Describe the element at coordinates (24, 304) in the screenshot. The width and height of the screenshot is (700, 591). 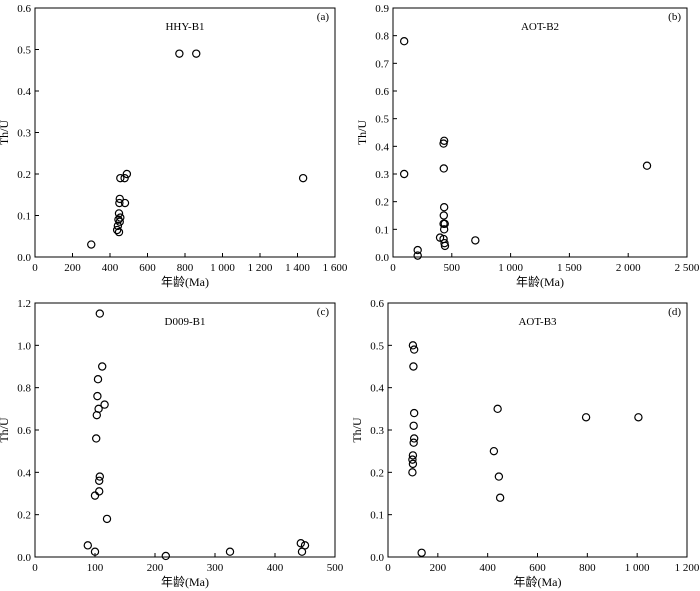
I see `y-tick-label: 1.2` at that location.